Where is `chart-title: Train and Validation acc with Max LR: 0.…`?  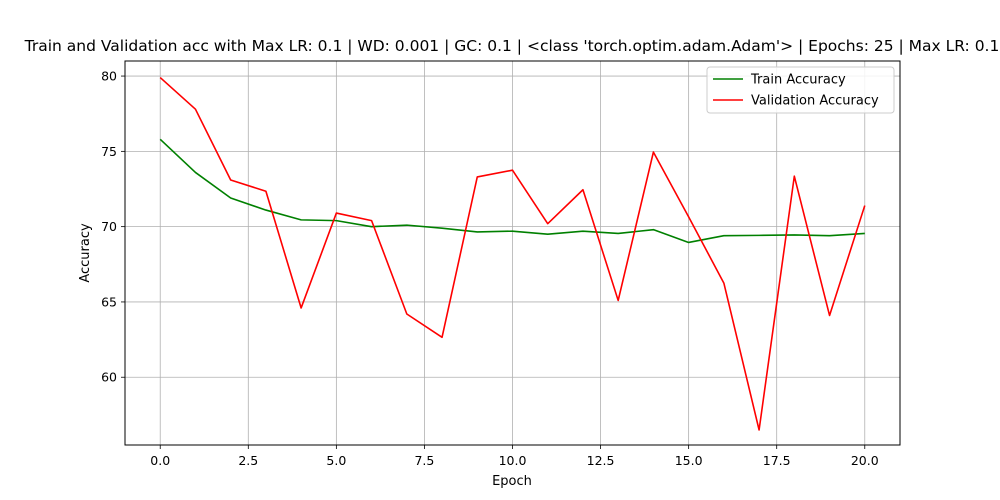 chart-title: Train and Validation acc with Max LR: 0.… is located at coordinates (512, 46).